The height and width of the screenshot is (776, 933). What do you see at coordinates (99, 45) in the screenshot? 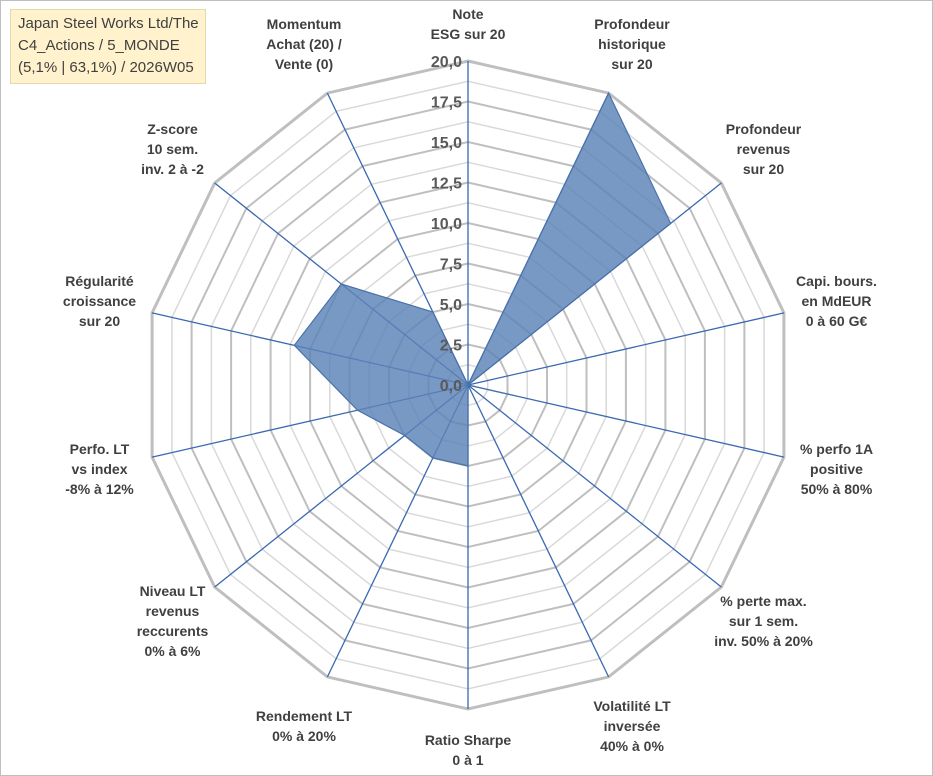
I see `chart-title-line-2: C4_Actions / 5_MONDE` at bounding box center [99, 45].